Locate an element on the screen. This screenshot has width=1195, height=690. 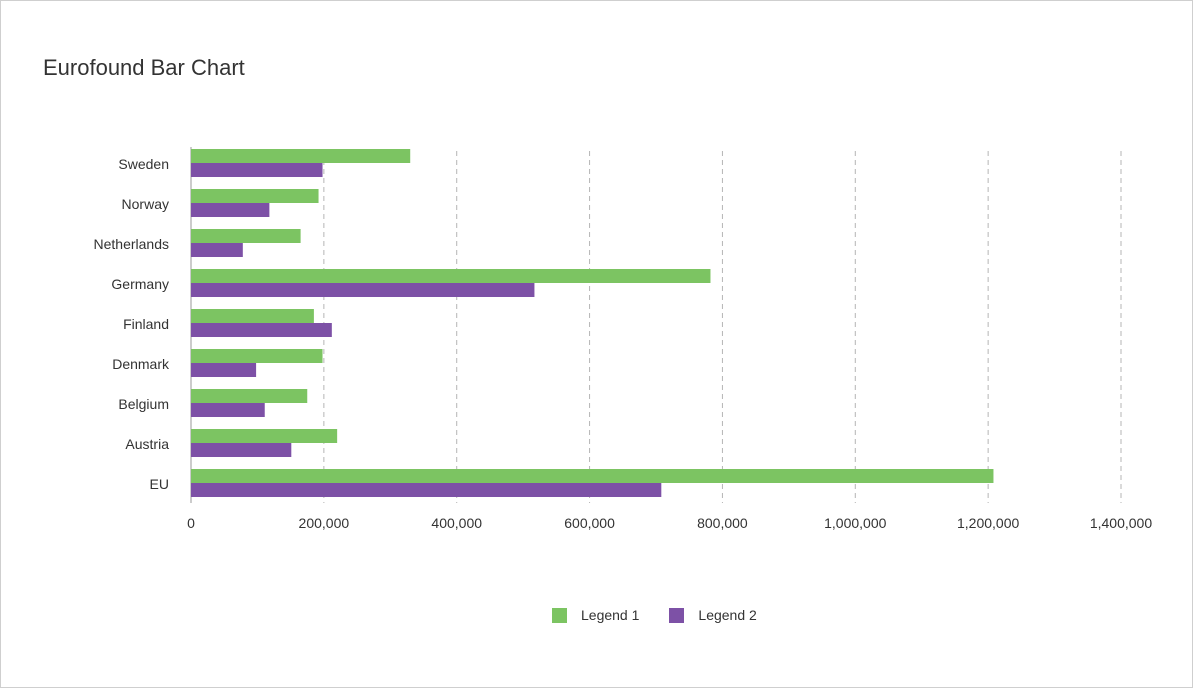
y-tick-label: Finland is located at coordinates (146, 324).